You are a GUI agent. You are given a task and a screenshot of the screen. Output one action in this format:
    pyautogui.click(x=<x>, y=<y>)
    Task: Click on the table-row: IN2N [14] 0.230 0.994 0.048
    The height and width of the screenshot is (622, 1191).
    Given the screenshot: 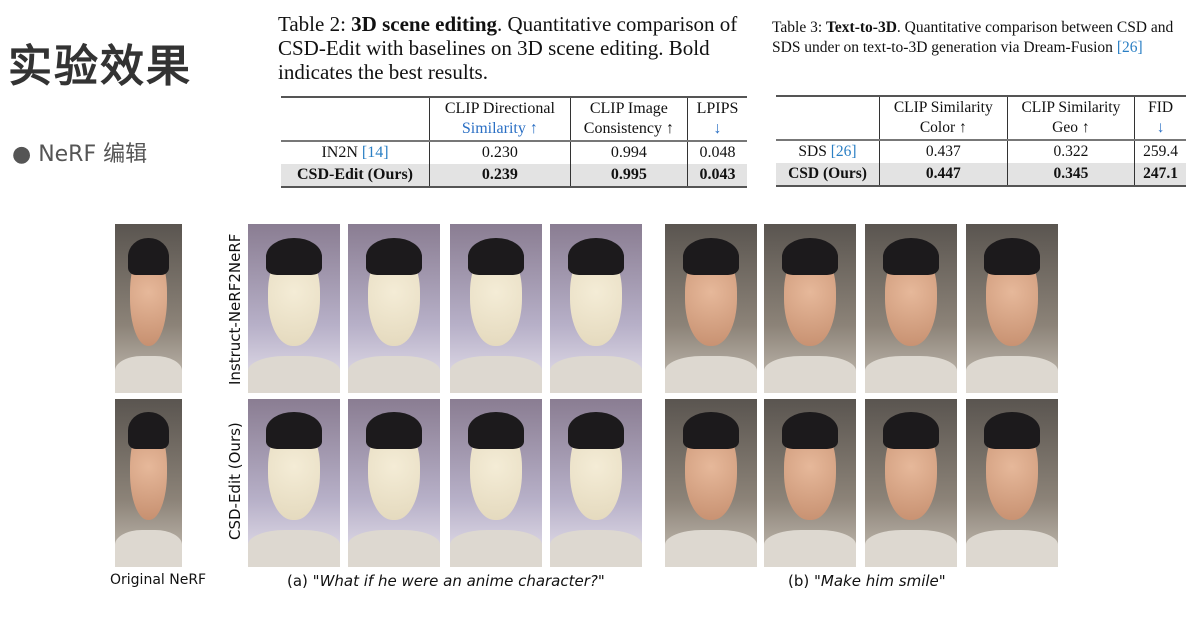 What is the action you would take?
    pyautogui.click(x=514, y=152)
    